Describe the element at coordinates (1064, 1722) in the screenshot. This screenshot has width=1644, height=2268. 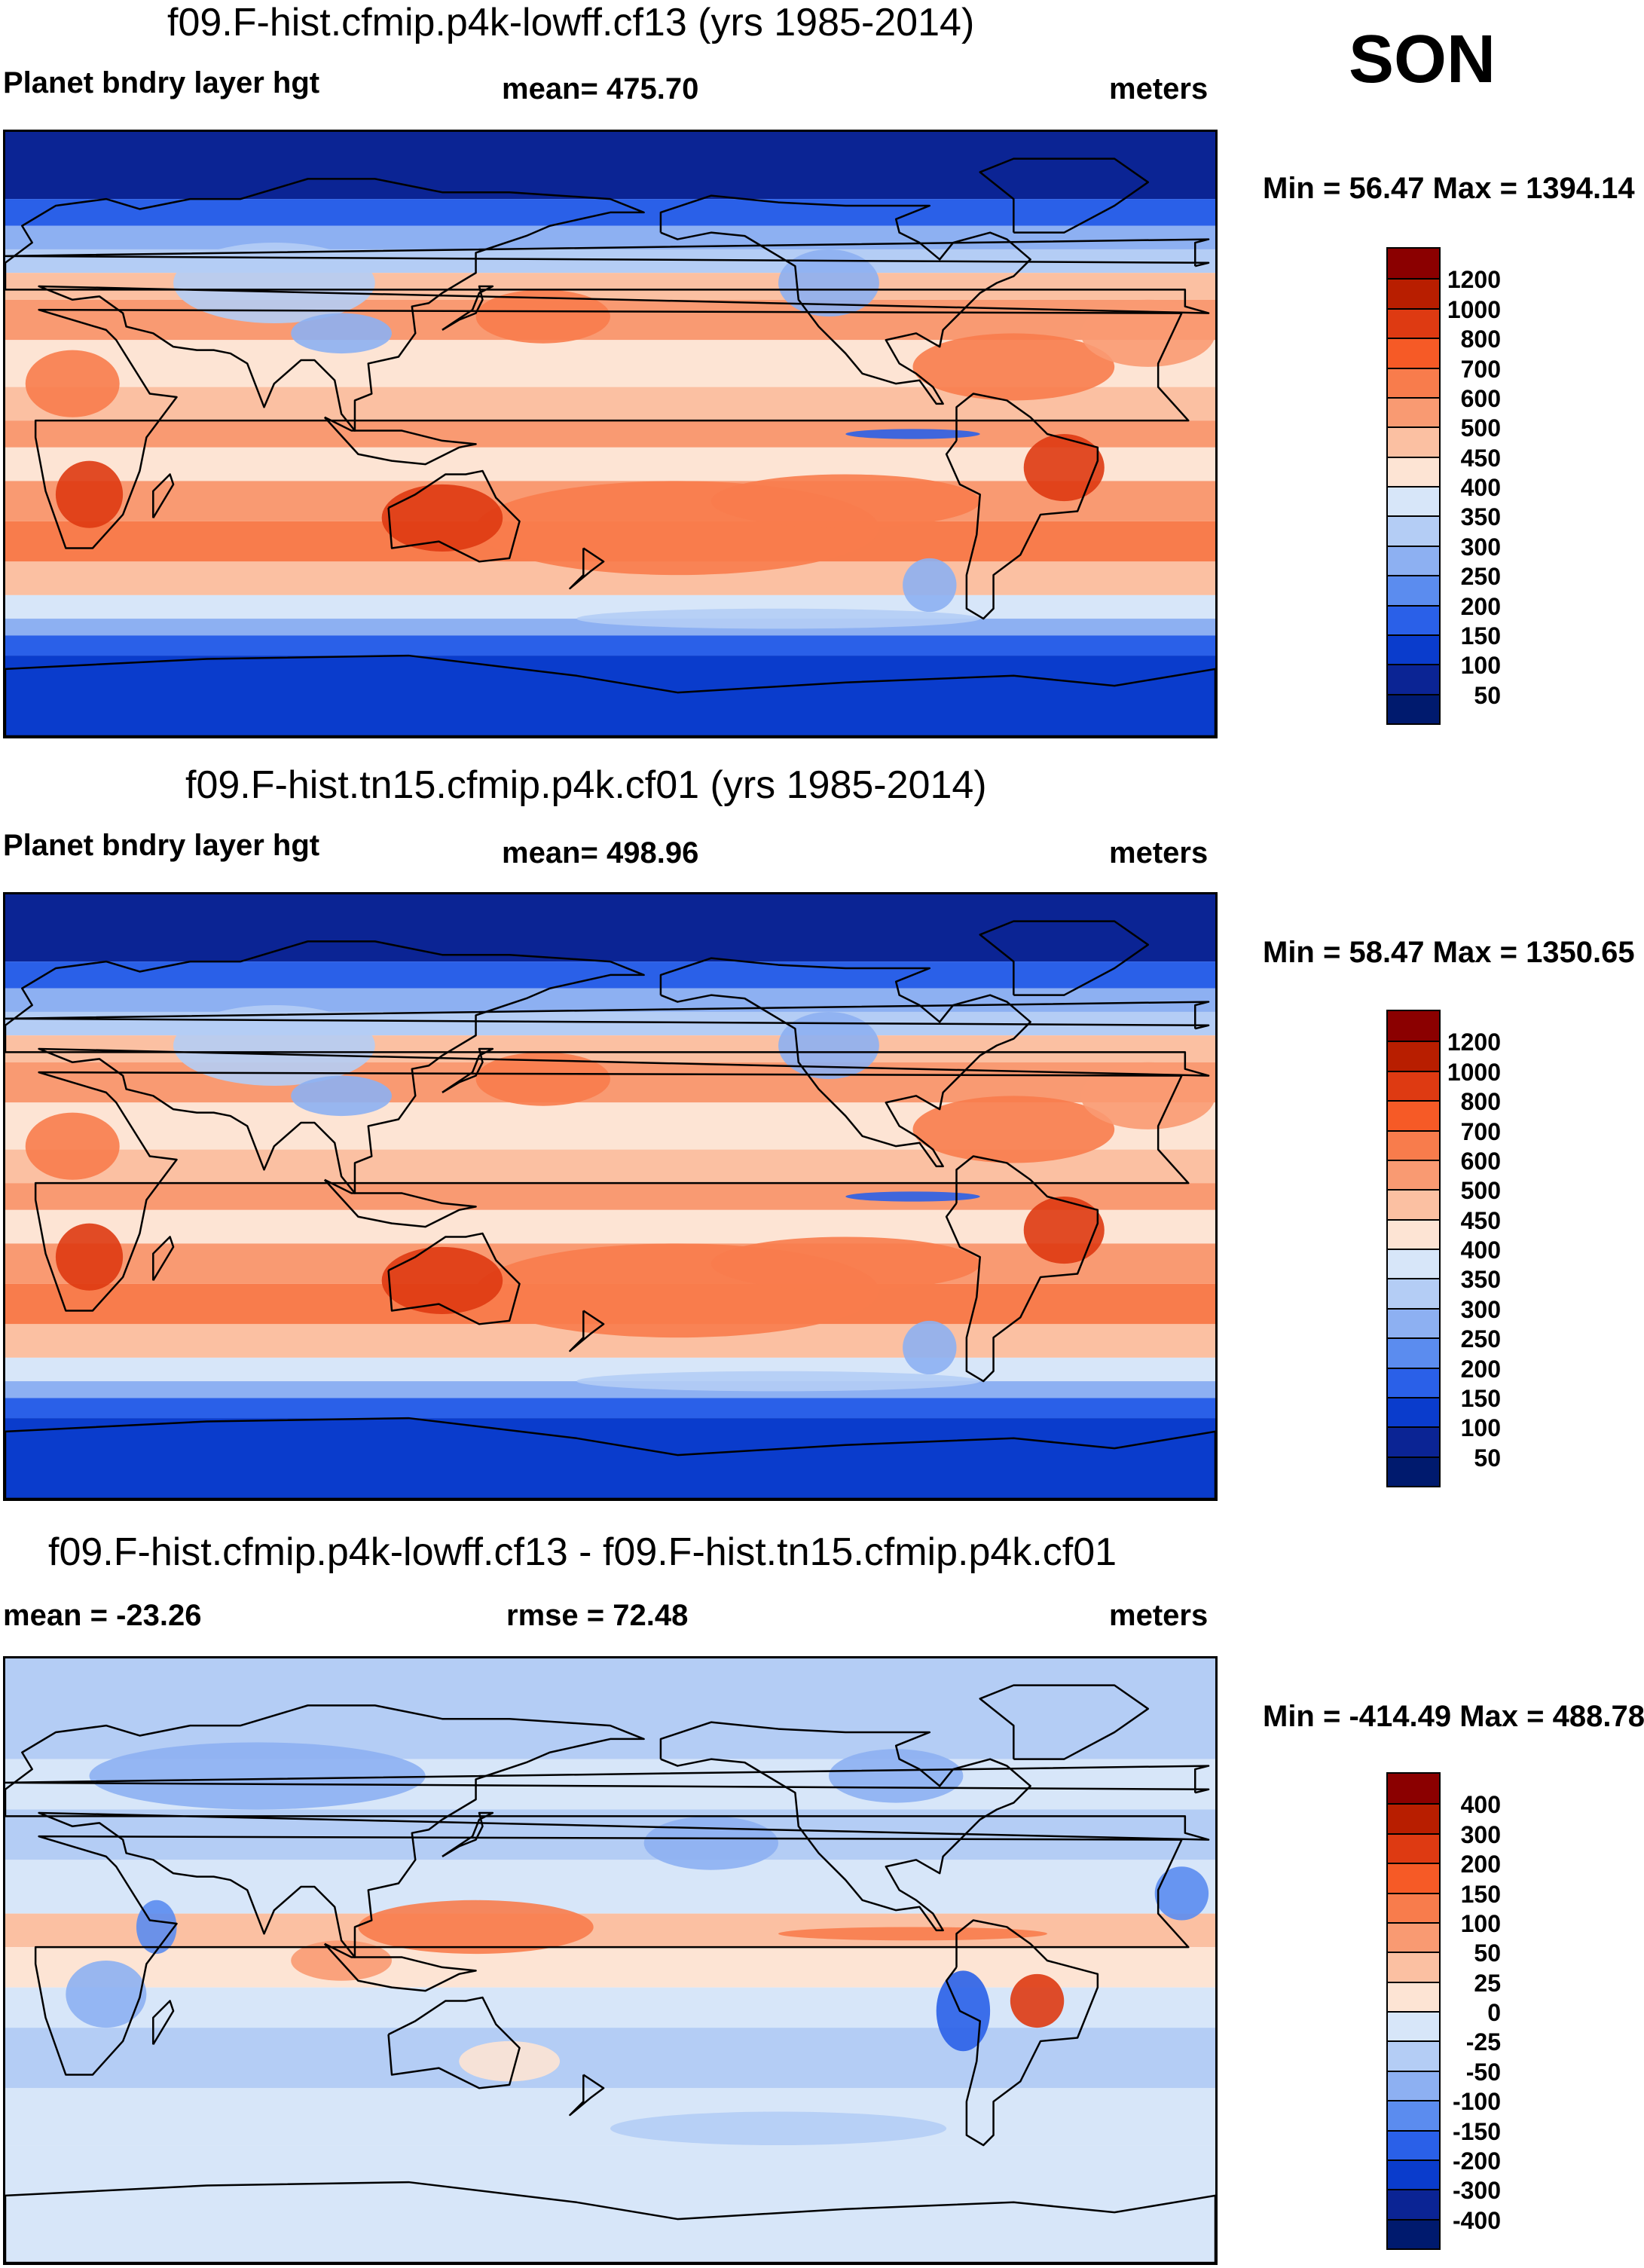
I see `coastline-greenland` at that location.